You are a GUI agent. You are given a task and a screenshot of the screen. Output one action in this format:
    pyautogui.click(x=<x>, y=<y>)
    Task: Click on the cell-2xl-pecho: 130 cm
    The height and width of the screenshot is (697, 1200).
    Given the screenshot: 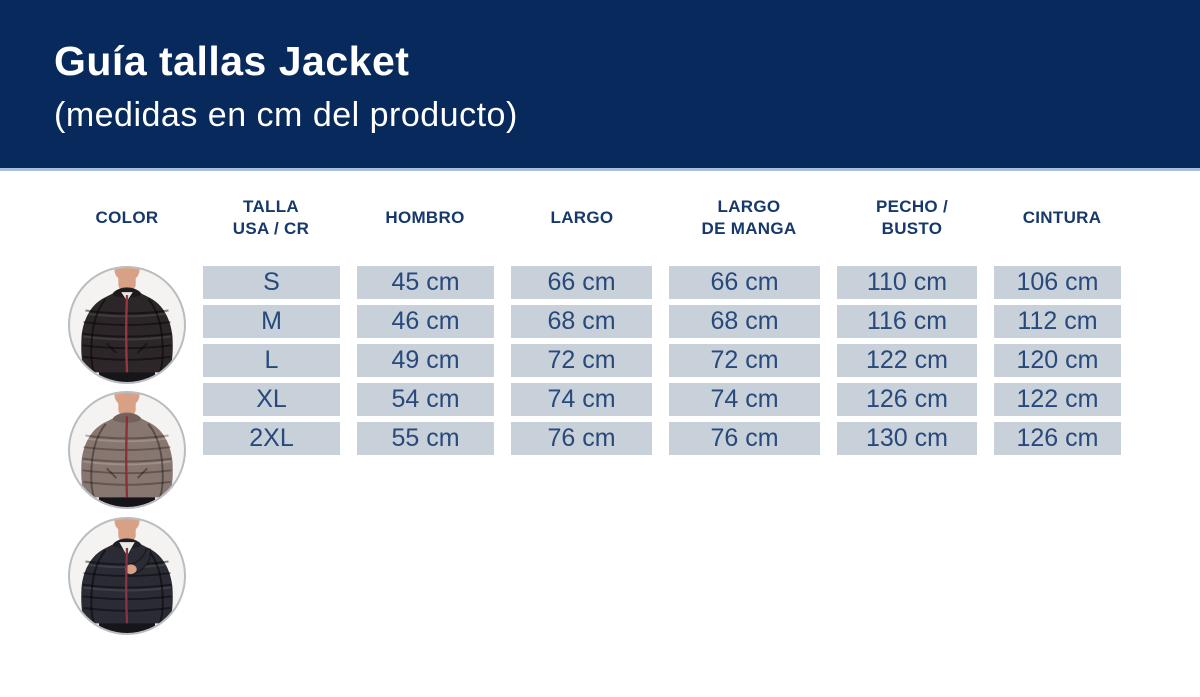 What is the action you would take?
    pyautogui.click(x=907, y=438)
    